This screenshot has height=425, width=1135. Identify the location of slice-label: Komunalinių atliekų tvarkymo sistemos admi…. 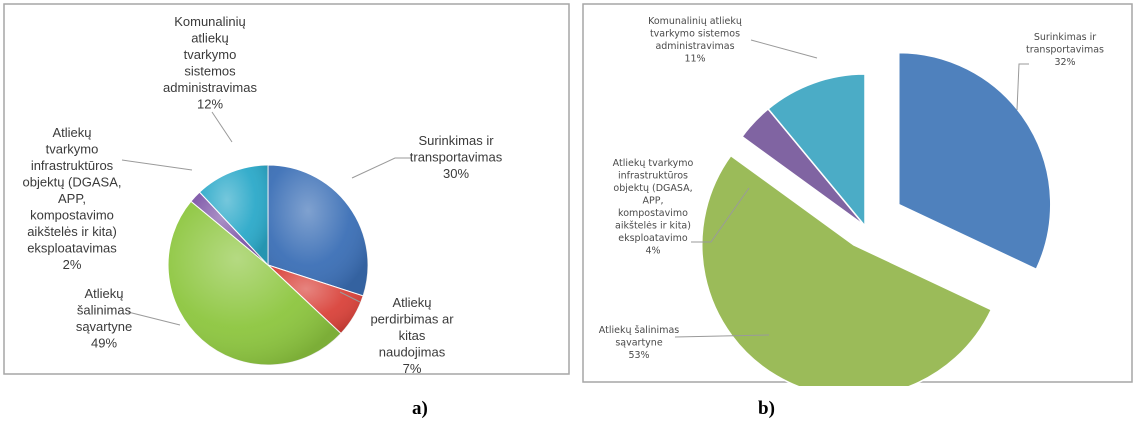
(695, 40).